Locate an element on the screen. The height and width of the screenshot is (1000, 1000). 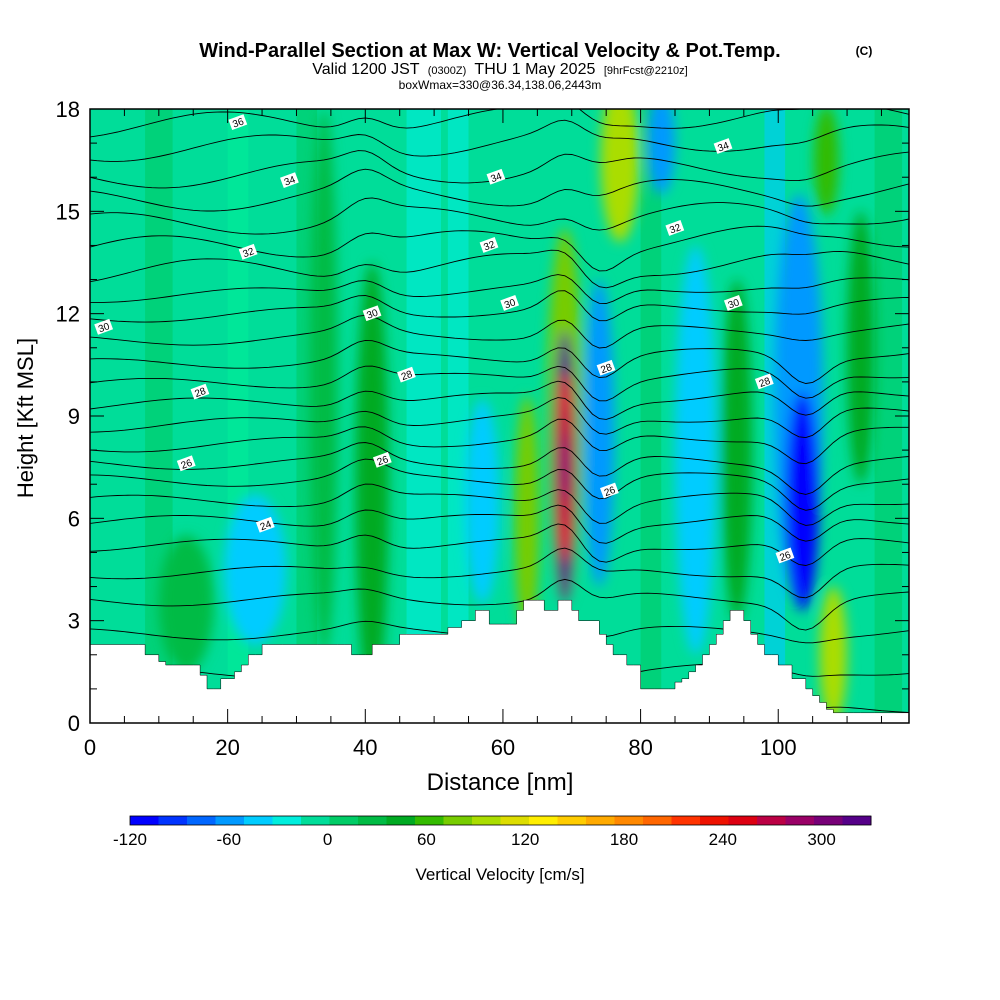
colorbar-frame is located at coordinates (500, 820).